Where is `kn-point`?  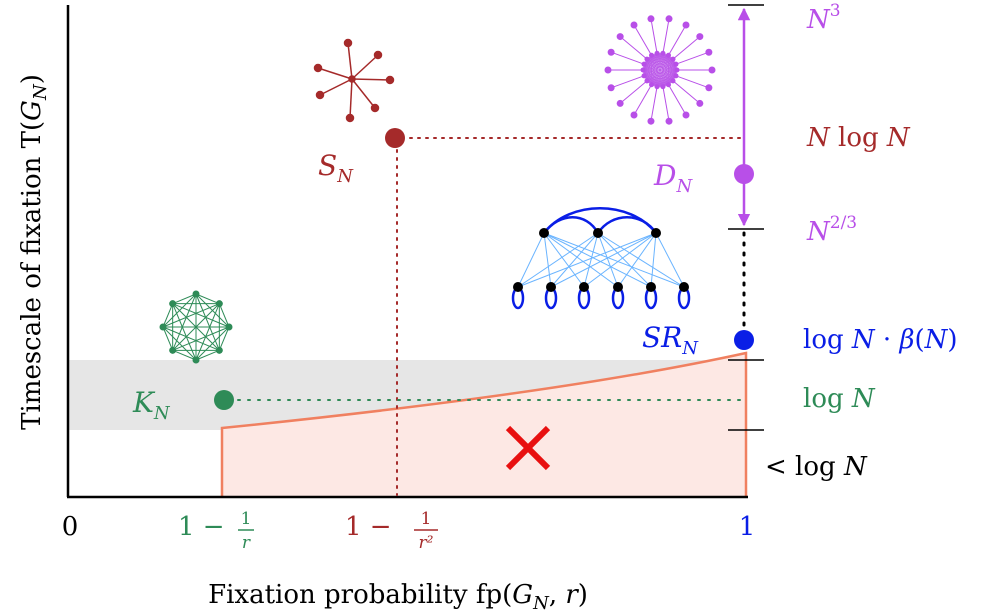
kn-point is located at coordinates (224, 400).